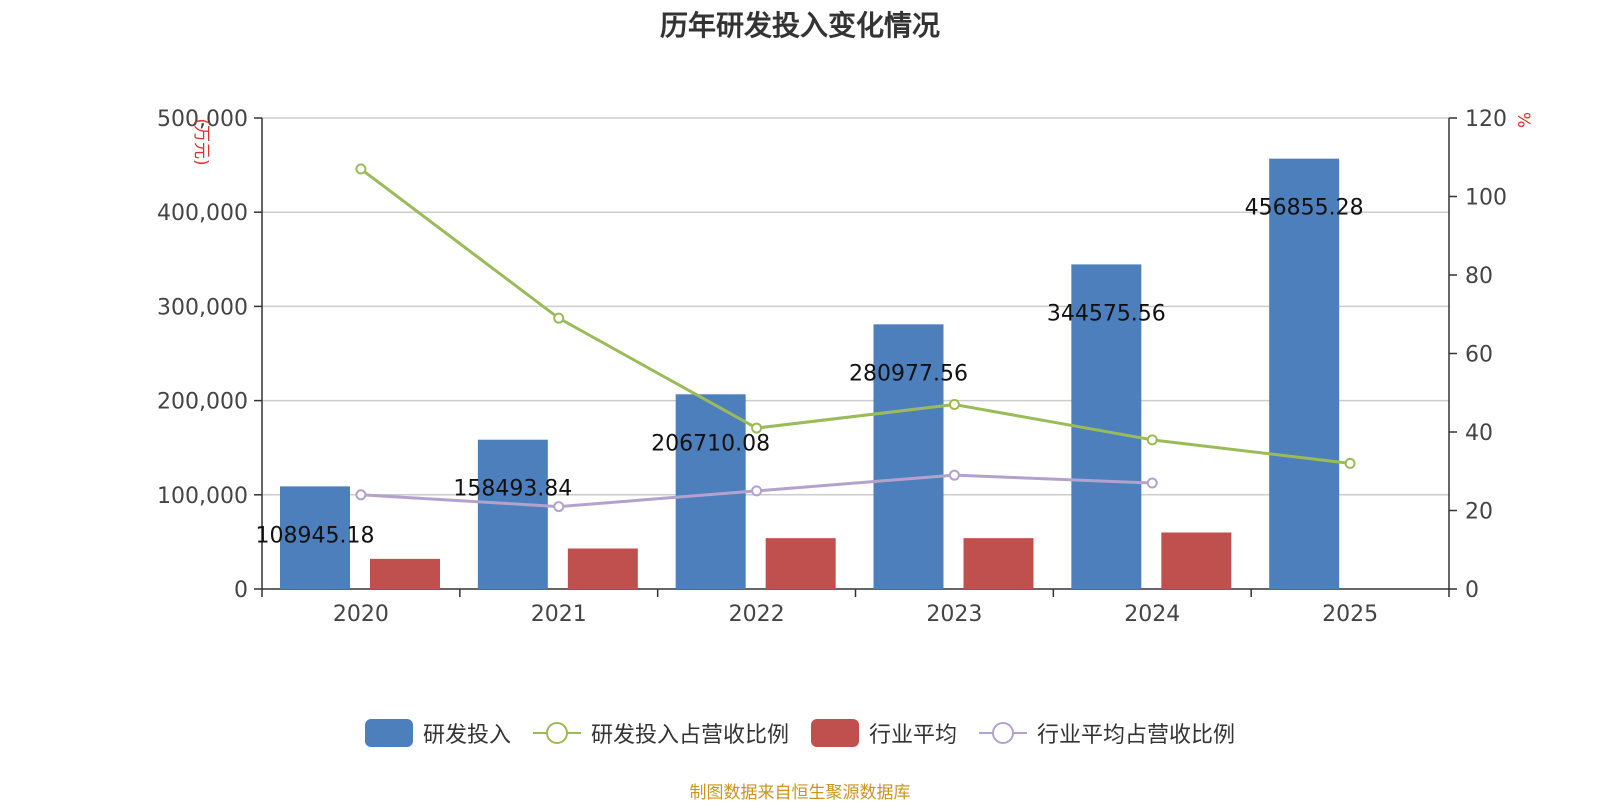 Image resolution: width=1600 pixels, height=803 pixels. I want to click on y-right-tick-label: 100, so click(1486, 198).